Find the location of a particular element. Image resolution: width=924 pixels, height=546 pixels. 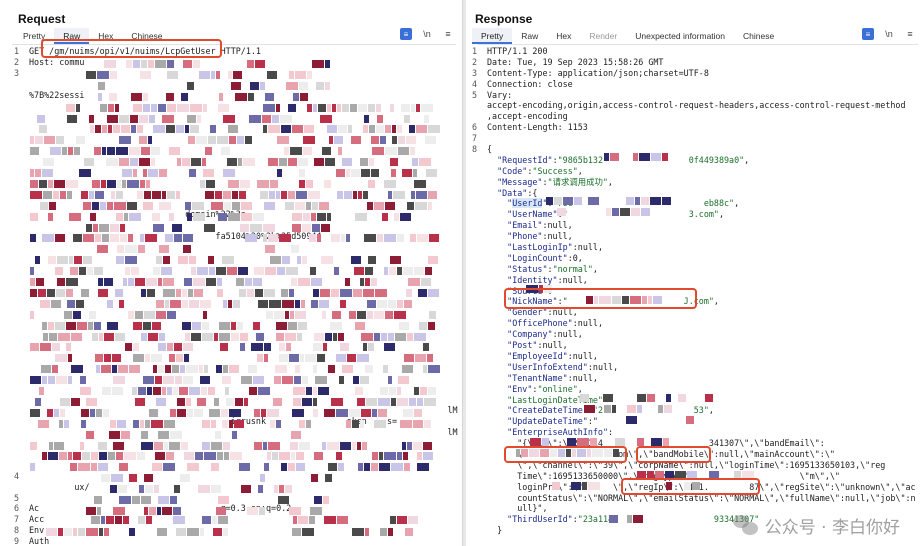

line-number: 3 is located at coordinates (475, 72).